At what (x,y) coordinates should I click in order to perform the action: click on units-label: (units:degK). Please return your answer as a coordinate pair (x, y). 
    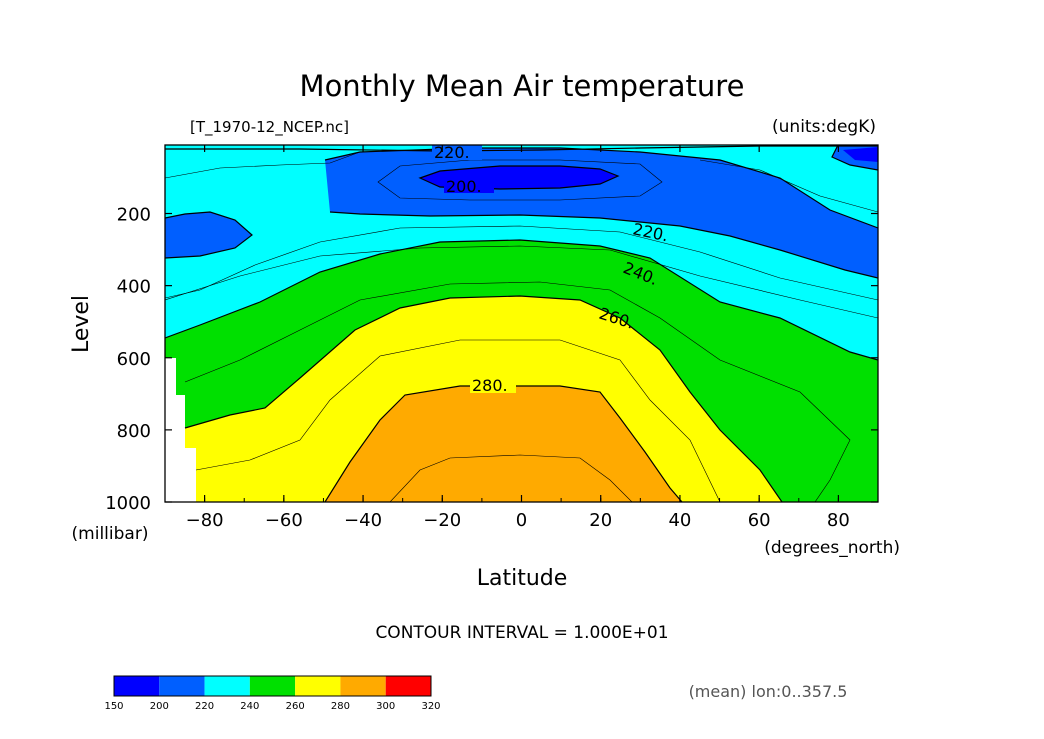
    Looking at the image, I should click on (824, 127).